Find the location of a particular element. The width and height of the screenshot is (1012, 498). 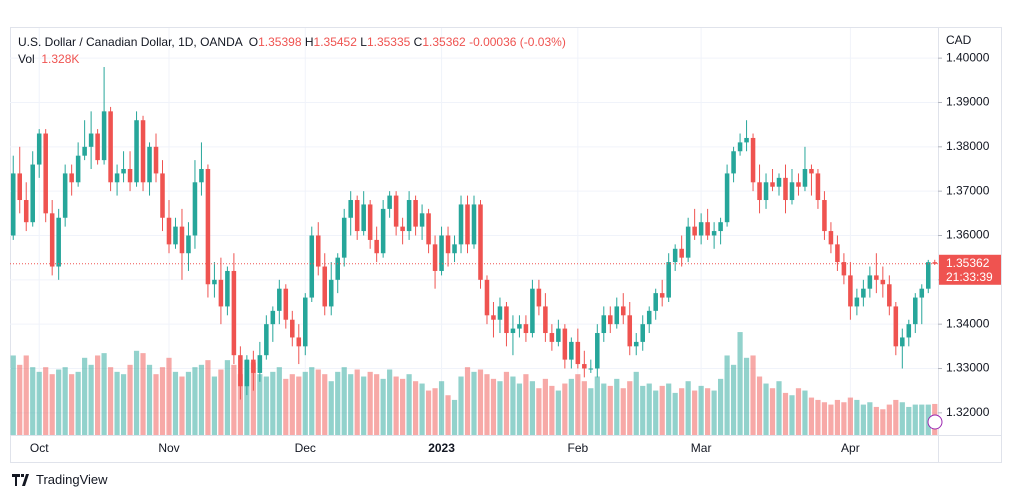

event-marker is located at coordinates (935, 422).